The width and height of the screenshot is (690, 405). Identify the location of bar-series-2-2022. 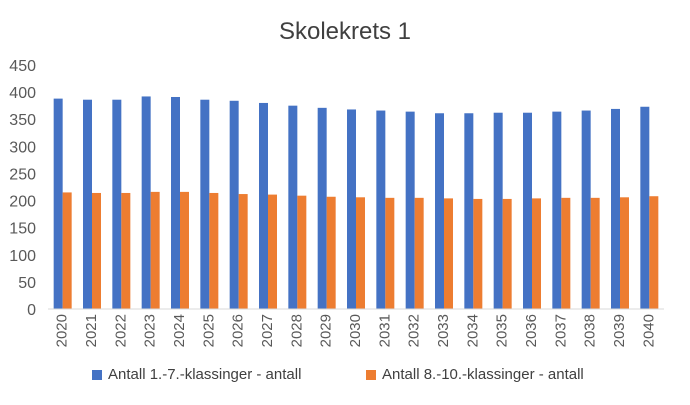
(126, 250).